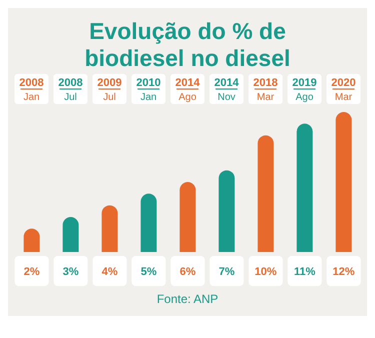 This screenshot has height=338, width=375. I want to click on source-note: Fonte: ANP, so click(188, 300).